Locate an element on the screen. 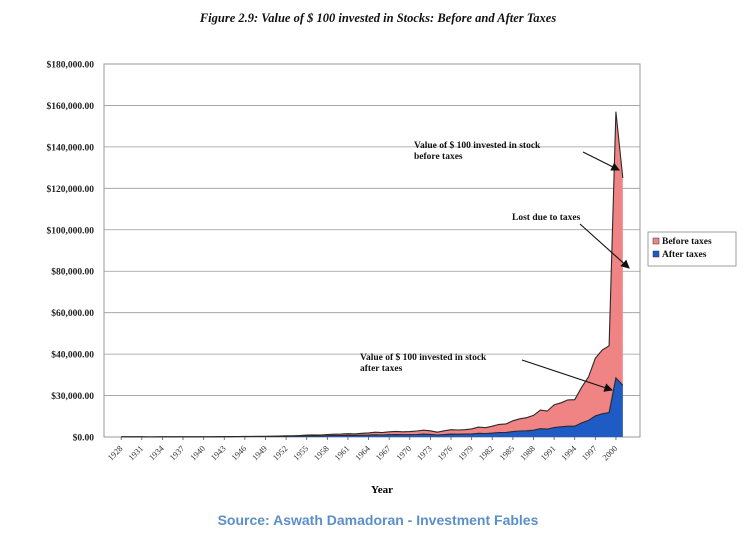 Image resolution: width=756 pixels, height=539 pixels. x-tick-label: 1955 is located at coordinates (300, 452).